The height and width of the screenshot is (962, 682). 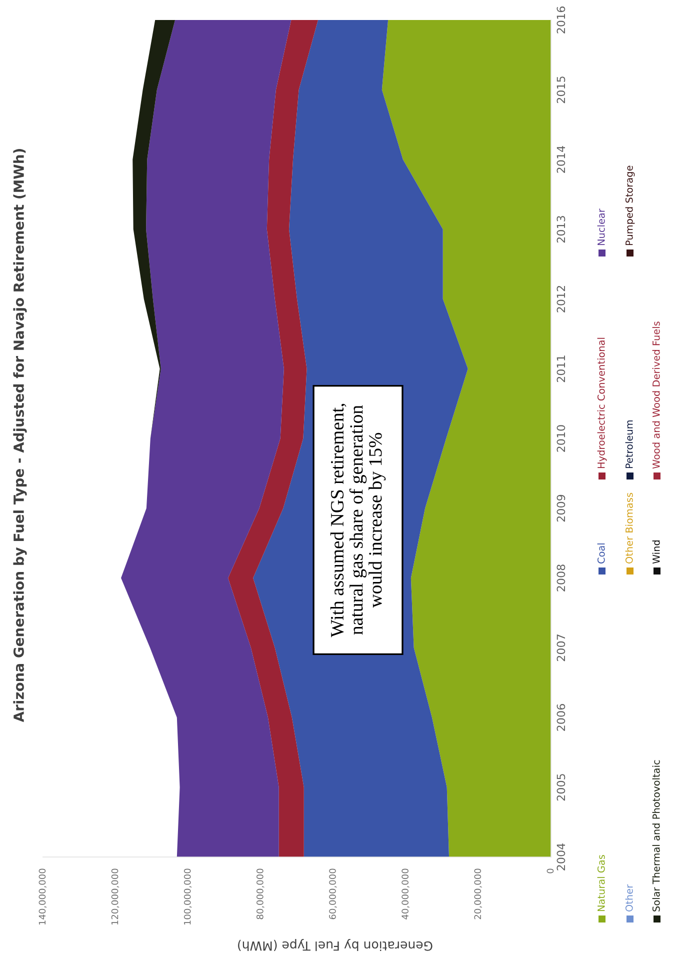 I want to click on x-tick-label: 60,000,000, so click(x=333, y=894).